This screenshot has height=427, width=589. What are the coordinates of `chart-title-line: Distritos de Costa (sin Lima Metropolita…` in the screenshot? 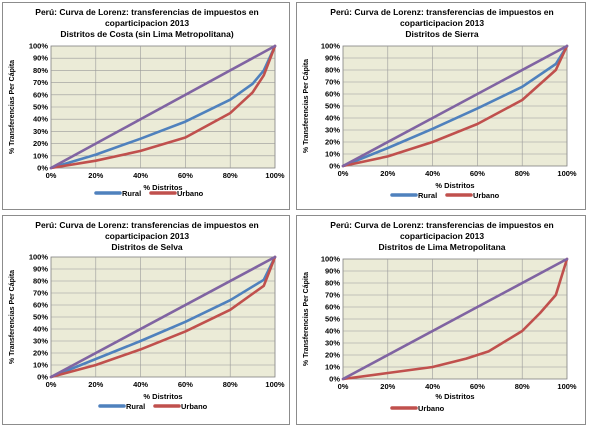 It's located at (146, 34).